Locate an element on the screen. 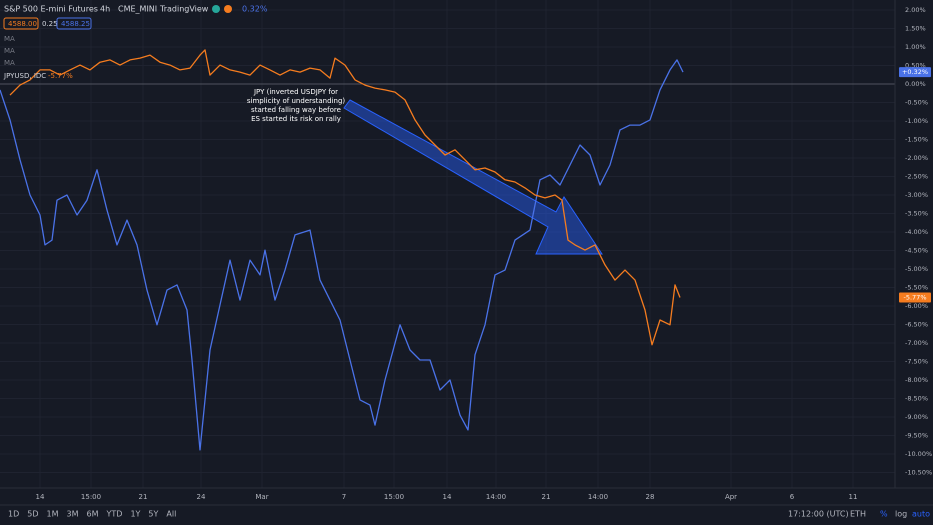 Image resolution: width=933 pixels, height=525 pixels. y-tick-label: -6.50% is located at coordinates (916, 324).